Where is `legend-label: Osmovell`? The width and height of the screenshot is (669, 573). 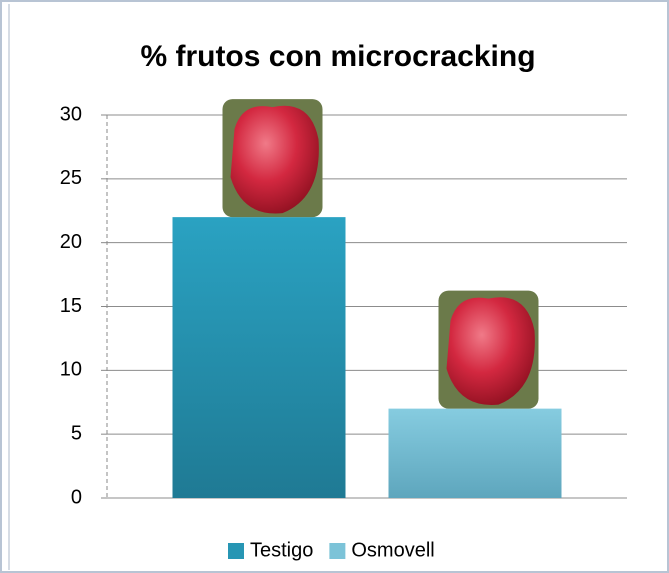 legend-label: Osmovell is located at coordinates (392, 550).